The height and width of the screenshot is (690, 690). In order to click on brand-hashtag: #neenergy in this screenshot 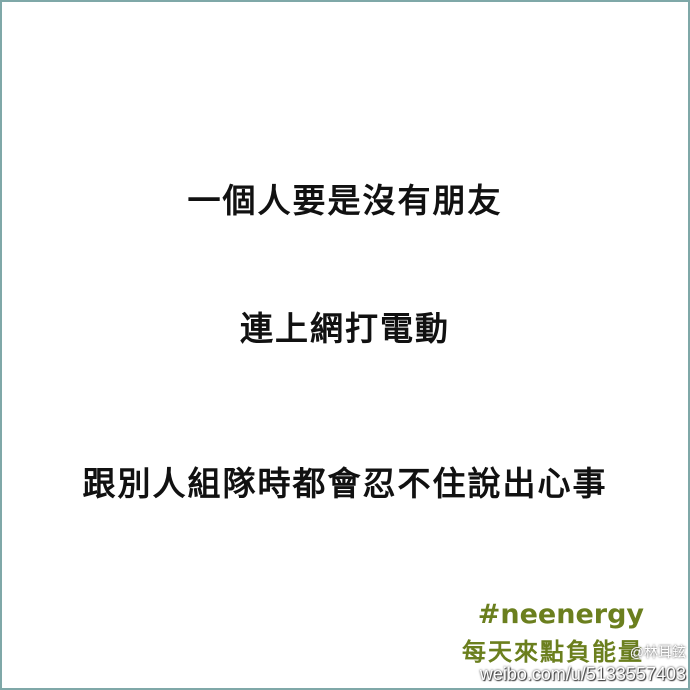, I will do `click(560, 614)`.